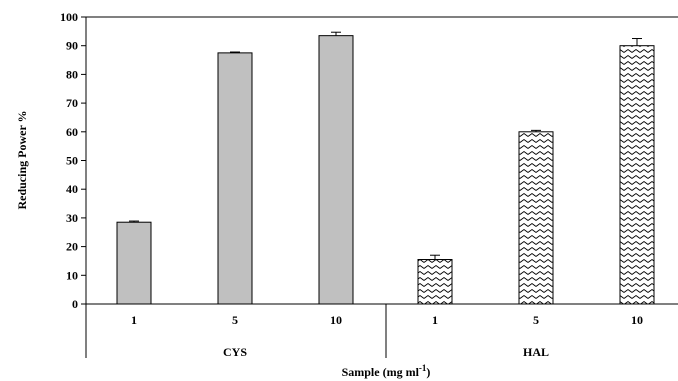 This screenshot has height=381, width=678. I want to click on y-tick-label: 80, so click(72, 74).